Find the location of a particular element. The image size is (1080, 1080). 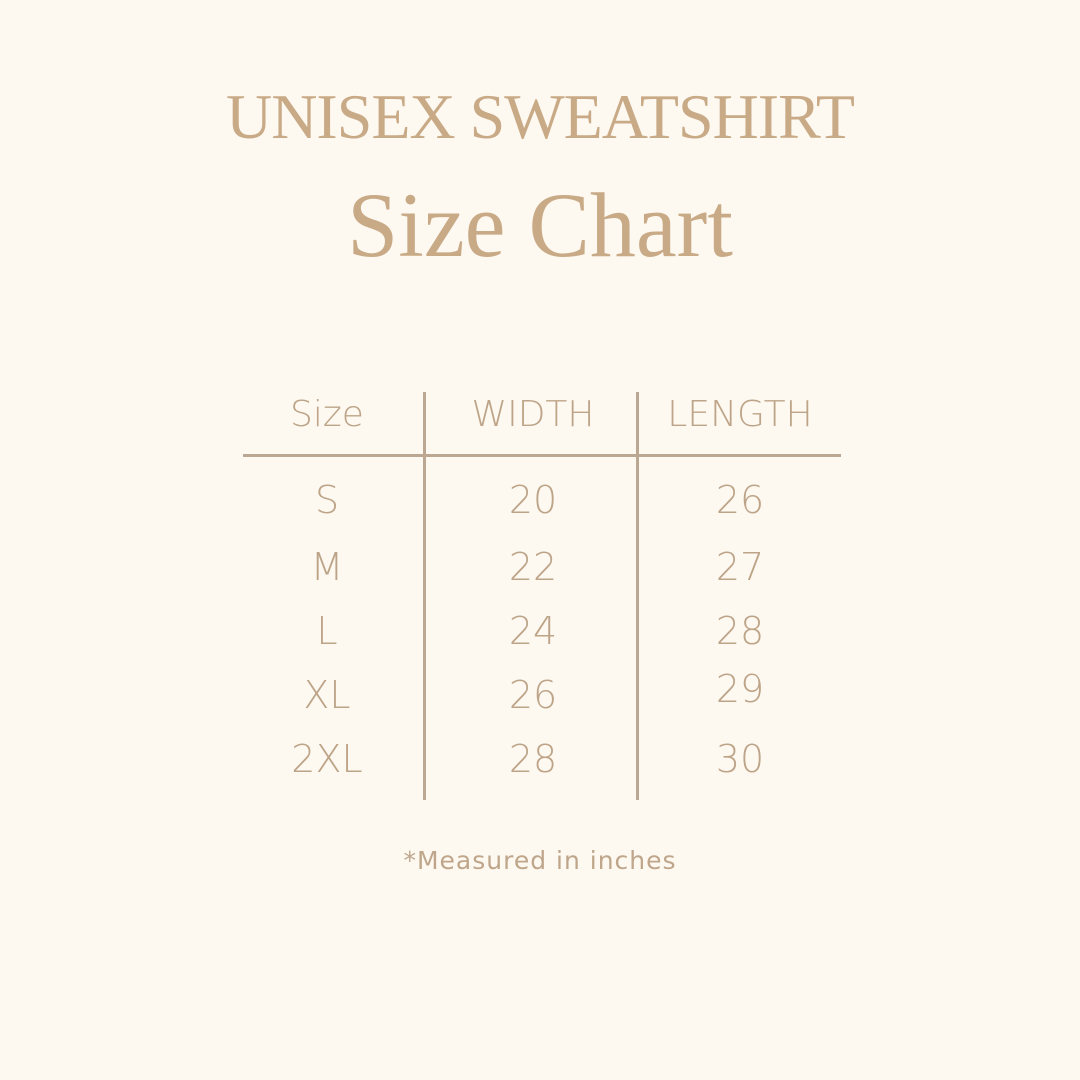

cell-length: 26 is located at coordinates (740, 500).